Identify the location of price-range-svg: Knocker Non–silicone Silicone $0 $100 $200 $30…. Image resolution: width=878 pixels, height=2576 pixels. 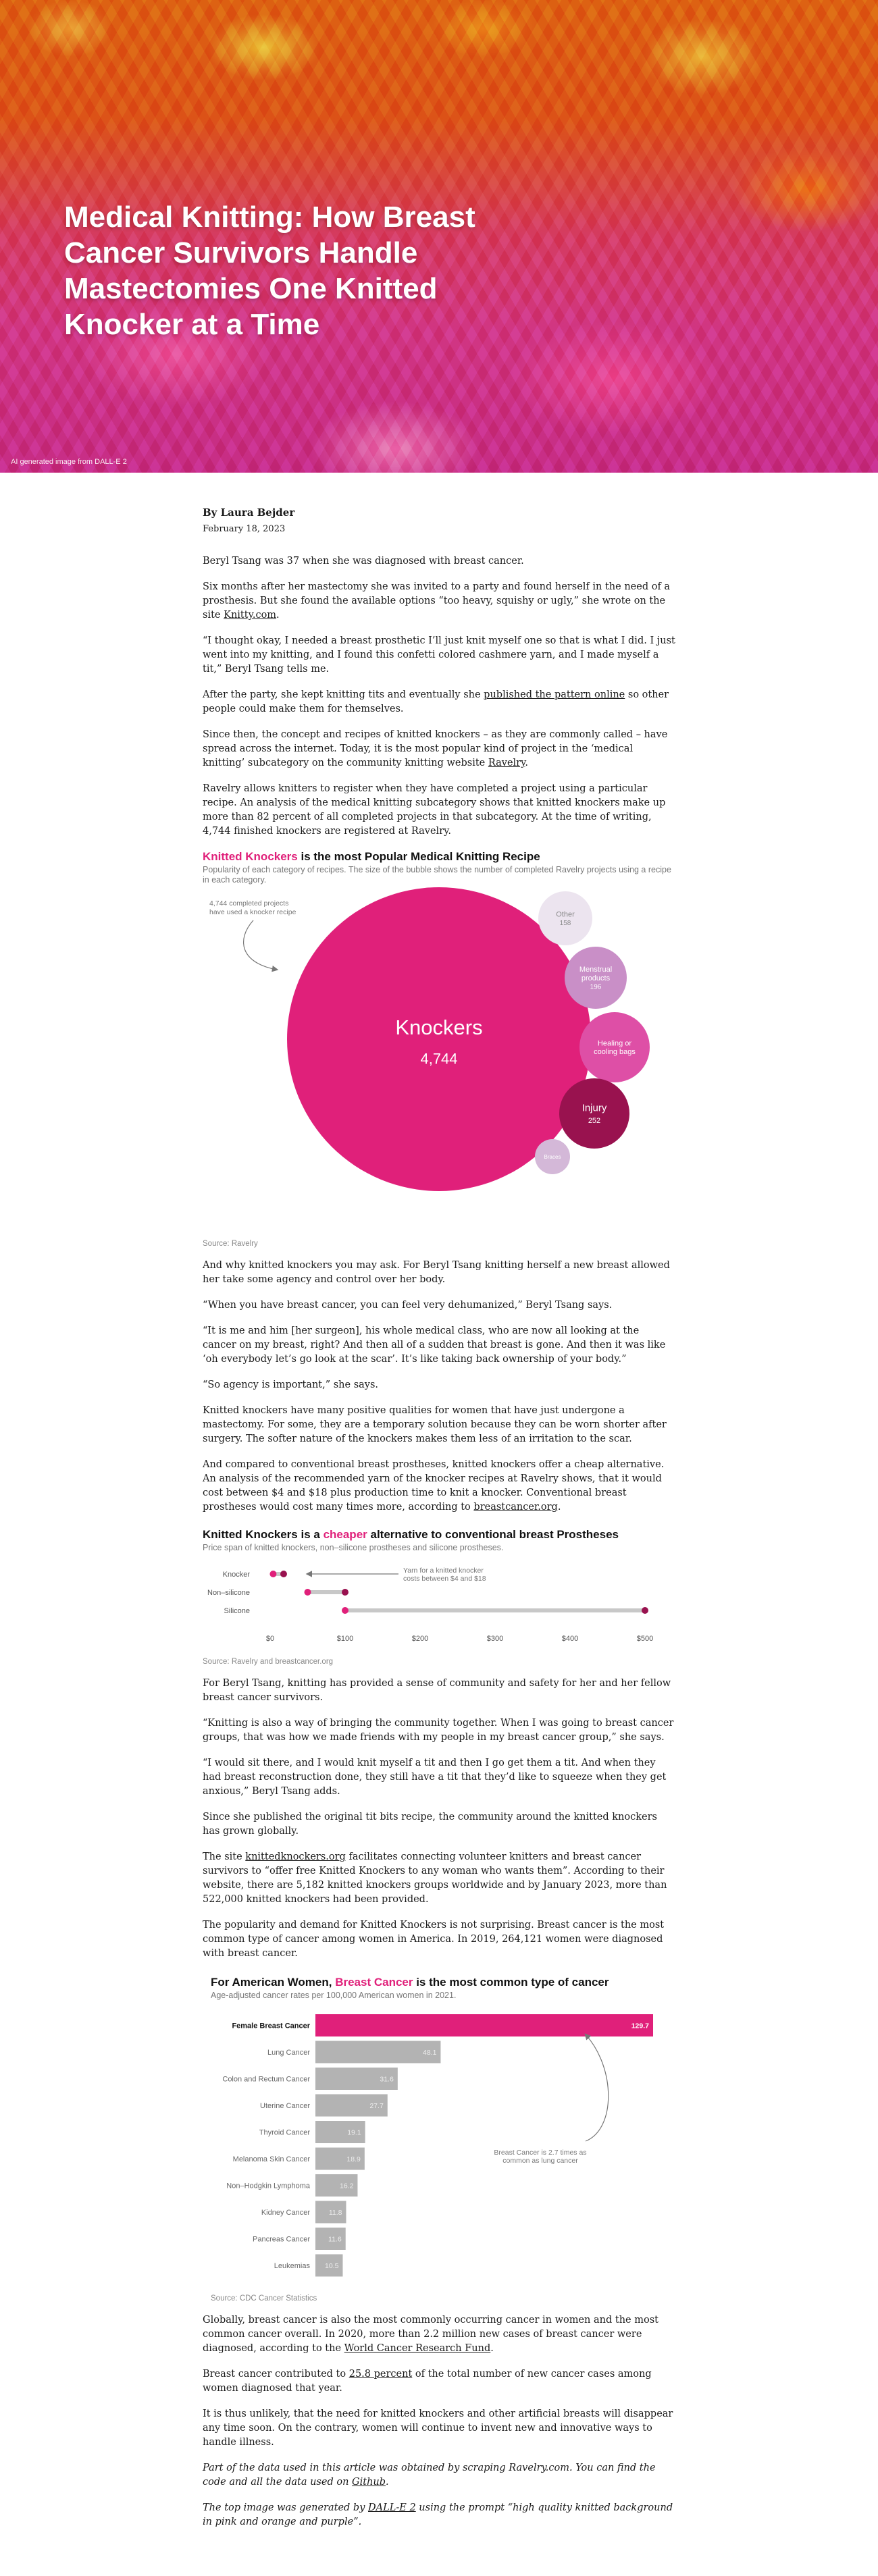
(430, 1605).